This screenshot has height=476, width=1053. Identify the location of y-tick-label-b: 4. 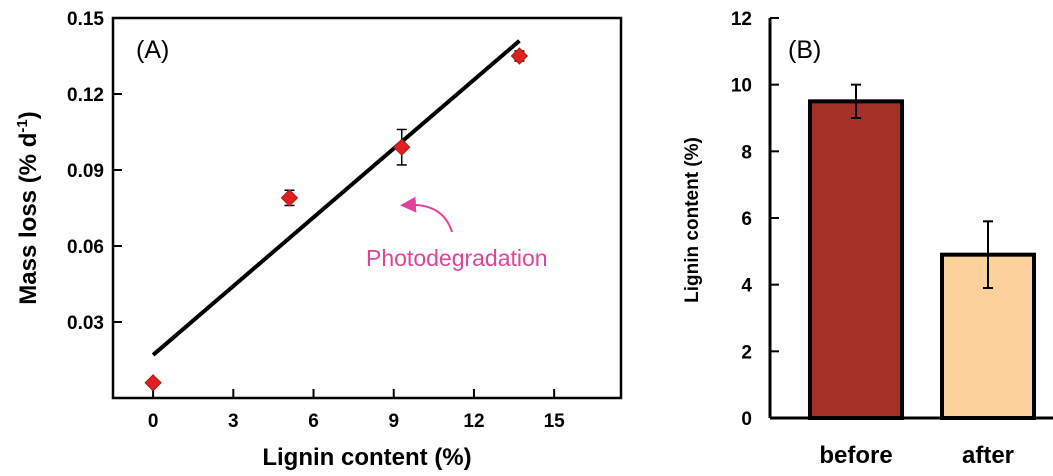
(746, 286).